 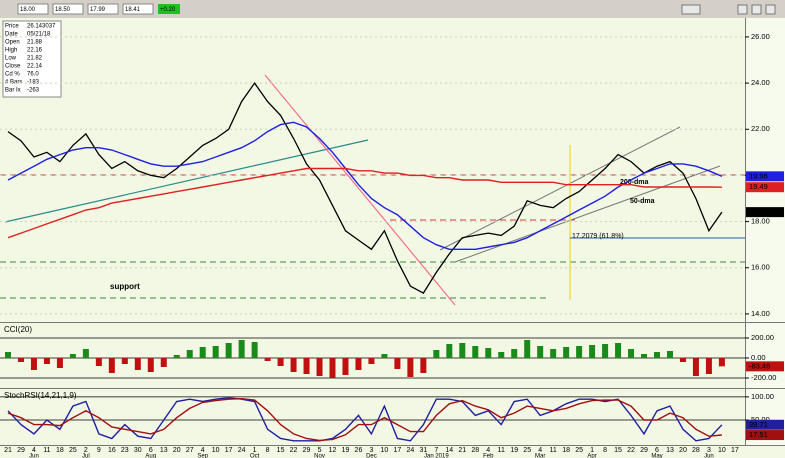 I want to click on info-label: Close, so click(x=13, y=67).